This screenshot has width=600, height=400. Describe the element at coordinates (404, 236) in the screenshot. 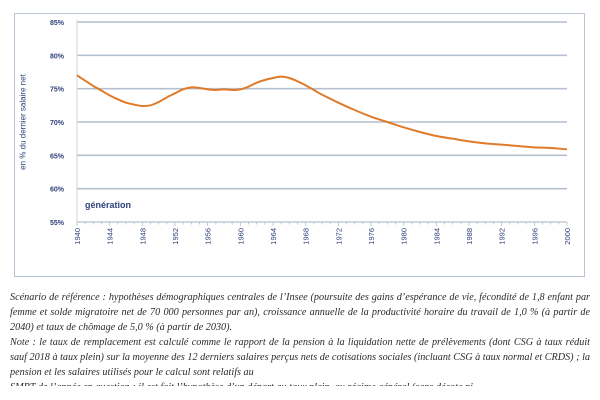

I see `x-tick-label: 1980` at that location.